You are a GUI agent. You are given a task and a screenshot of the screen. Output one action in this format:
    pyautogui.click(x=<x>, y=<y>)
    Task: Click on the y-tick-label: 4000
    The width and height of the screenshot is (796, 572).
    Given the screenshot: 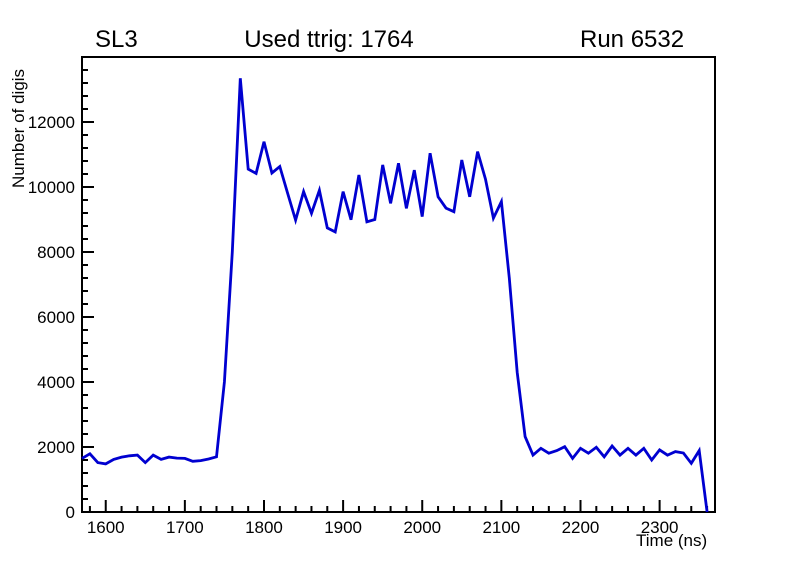 What is the action you would take?
    pyautogui.click(x=56, y=382)
    